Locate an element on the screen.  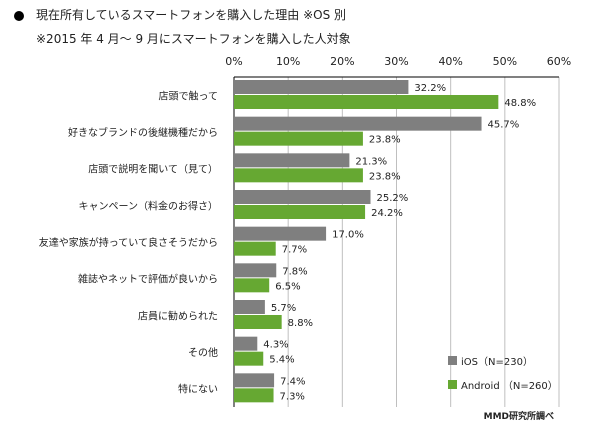
x-tick-label: 10% is located at coordinates (288, 61).